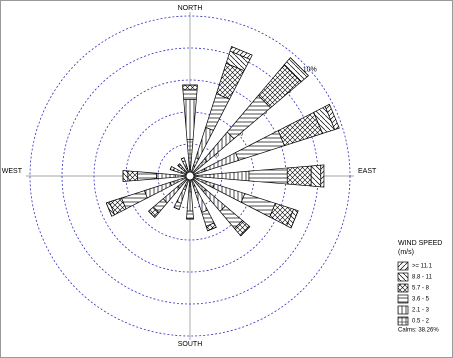 This screenshot has height=358, width=453. Describe the element at coordinates (190, 344) in the screenshot. I see `compass-label: SOUTH` at that location.